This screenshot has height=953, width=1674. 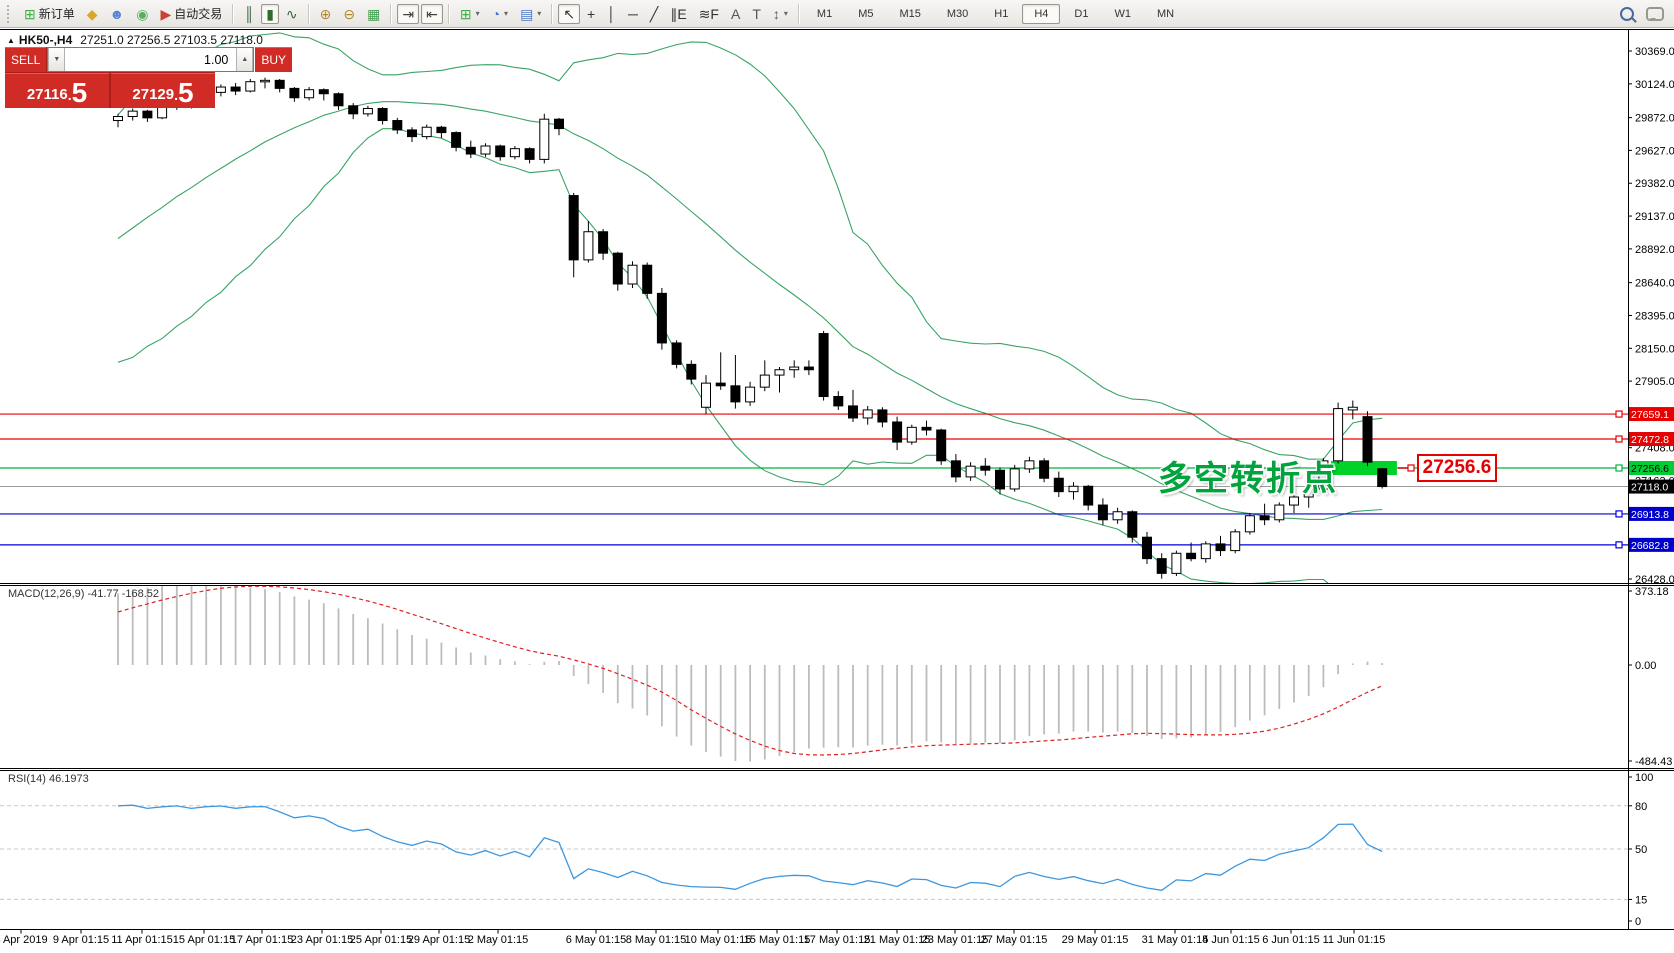 What do you see at coordinates (814, 439) in the screenshot?
I see `price-line-27472.8` at bounding box center [814, 439].